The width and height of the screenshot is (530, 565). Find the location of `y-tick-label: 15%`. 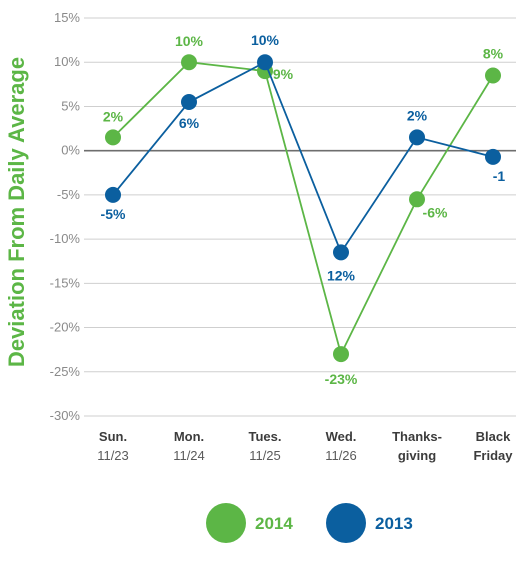

y-tick-label: 15% is located at coordinates (67, 17).